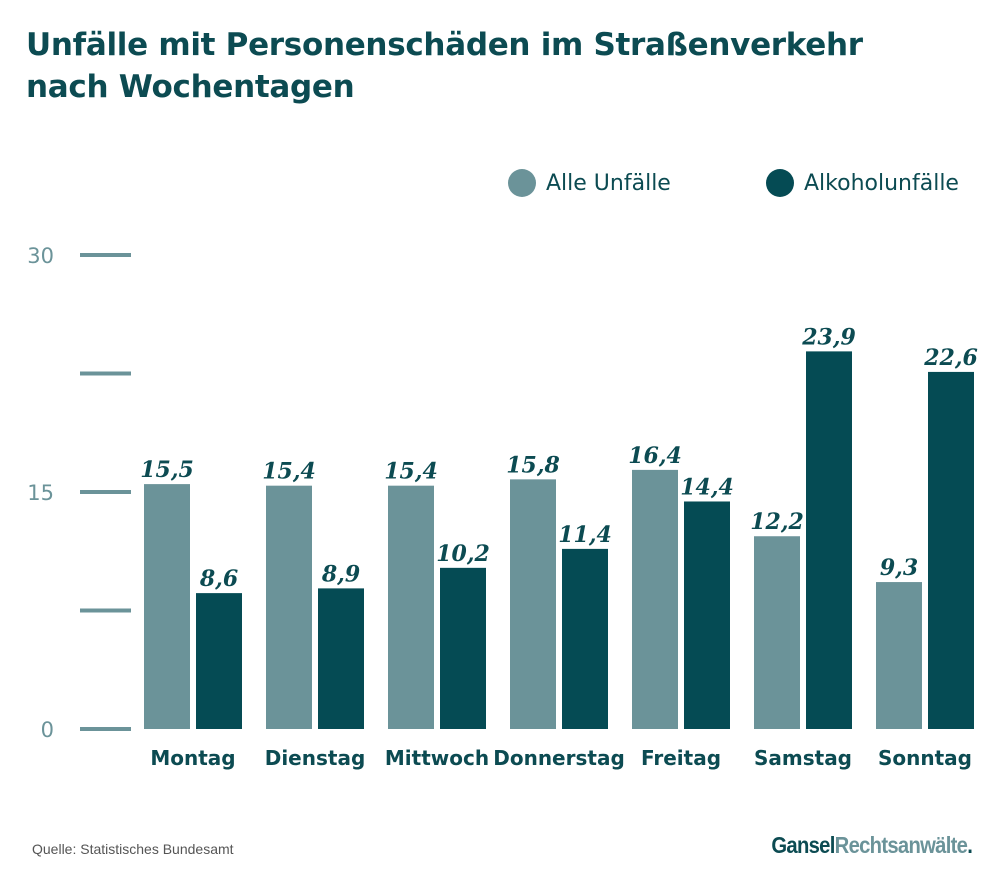 The height and width of the screenshot is (882, 1000). Describe the element at coordinates (777, 522) in the screenshot. I see `data-label-samstag-0: 12,2` at that location.